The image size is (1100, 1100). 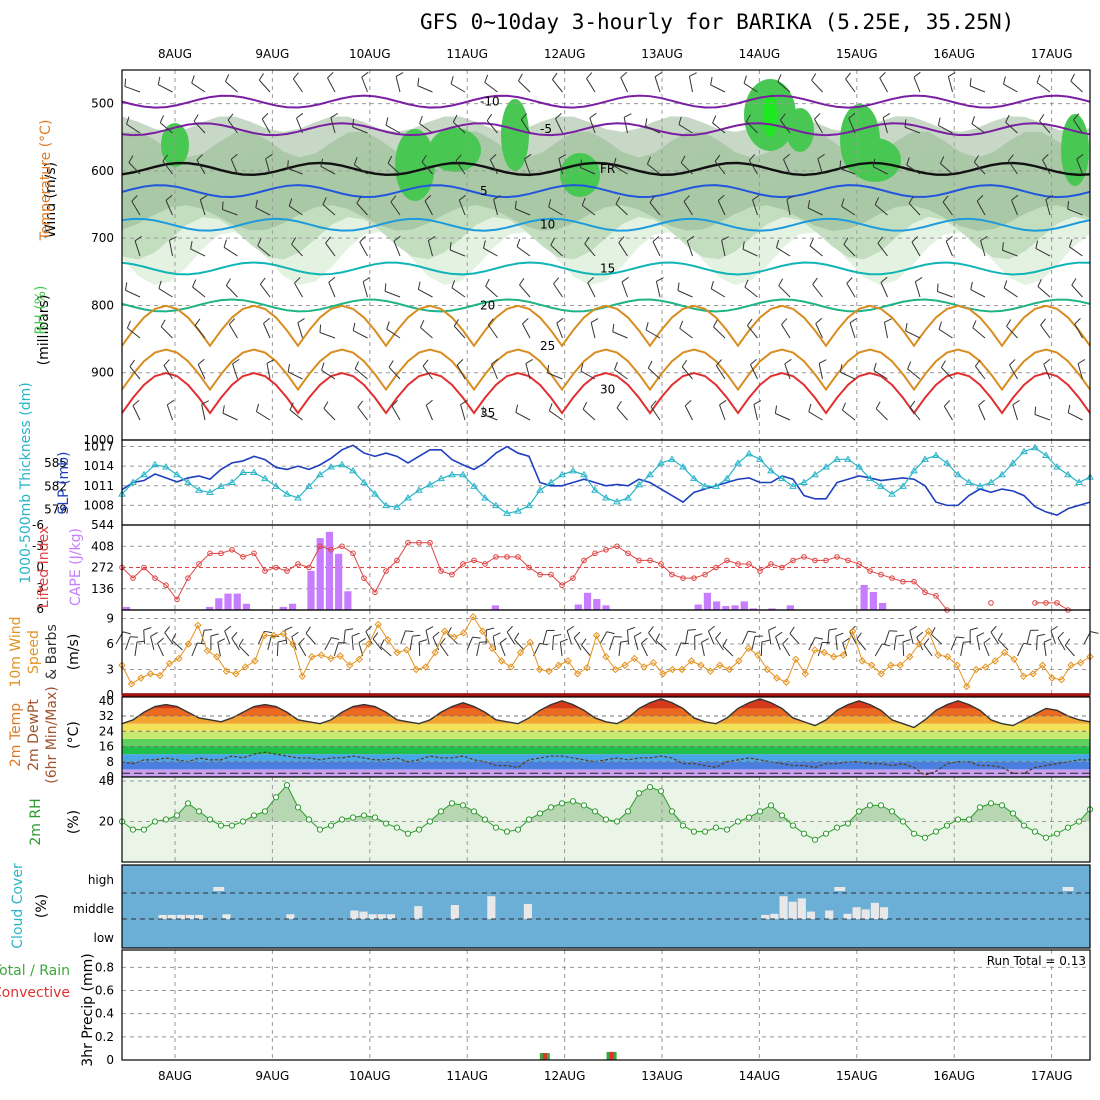 I want to click on millibars-axis-label: (millibars), so click(x=44, y=330).